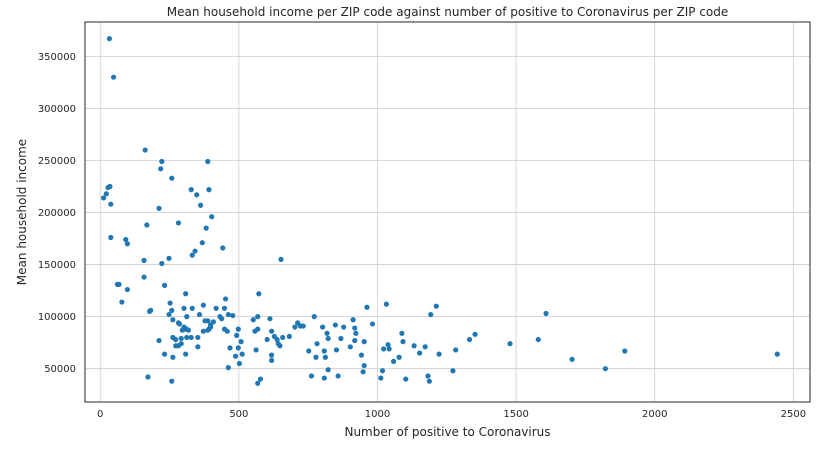 The image size is (824, 454). Describe the element at coordinates (57, 109) in the screenshot. I see `y-tick-label: 300000` at that location.